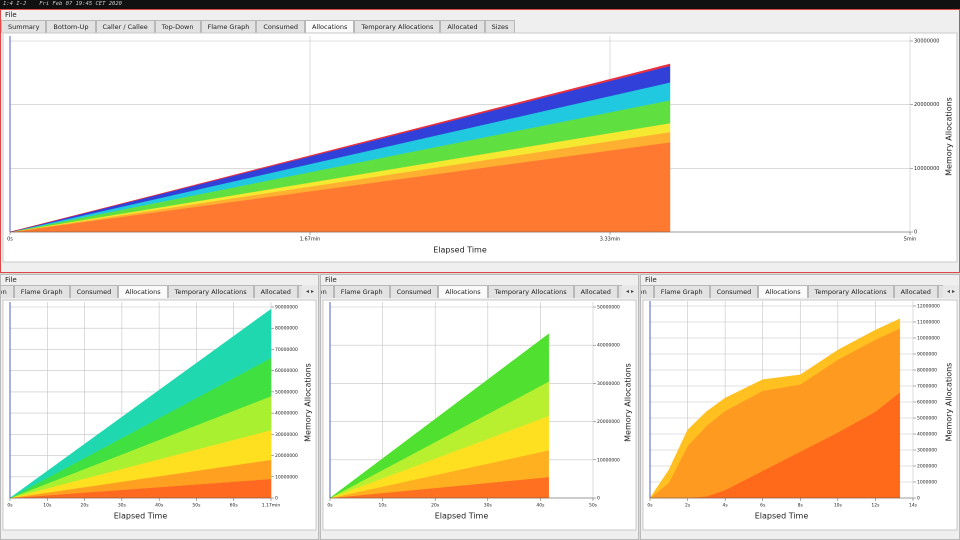  Describe the element at coordinates (125, 26) in the screenshot. I see `tab: Caller / Callee` at that location.